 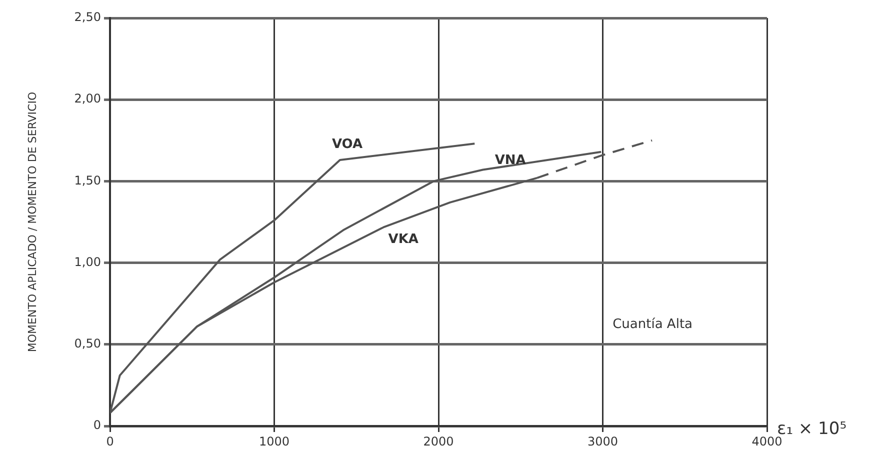 What do you see at coordinates (87, 343) in the screenshot?
I see `y-tick-label: 0,50` at bounding box center [87, 343].